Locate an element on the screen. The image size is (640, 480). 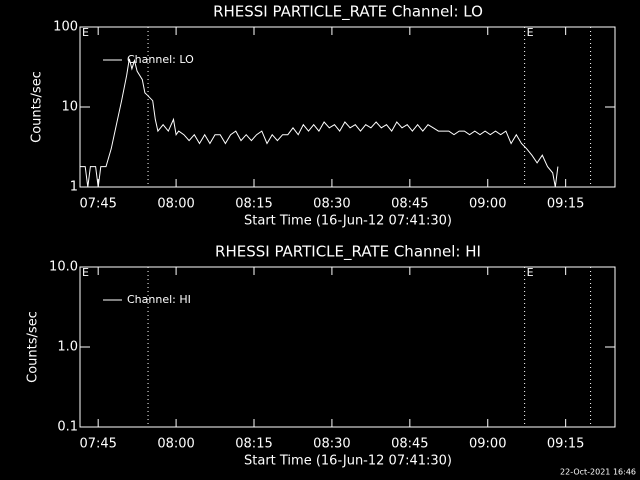
legend-label: Channel: LO is located at coordinates (160, 59).